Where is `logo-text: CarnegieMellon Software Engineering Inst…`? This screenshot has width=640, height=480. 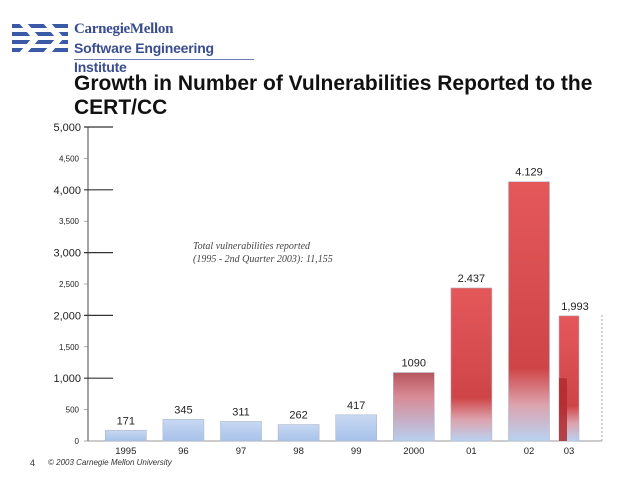 logo-text: CarnegieMellon Software Engineering Inst… is located at coordinates (160, 48).